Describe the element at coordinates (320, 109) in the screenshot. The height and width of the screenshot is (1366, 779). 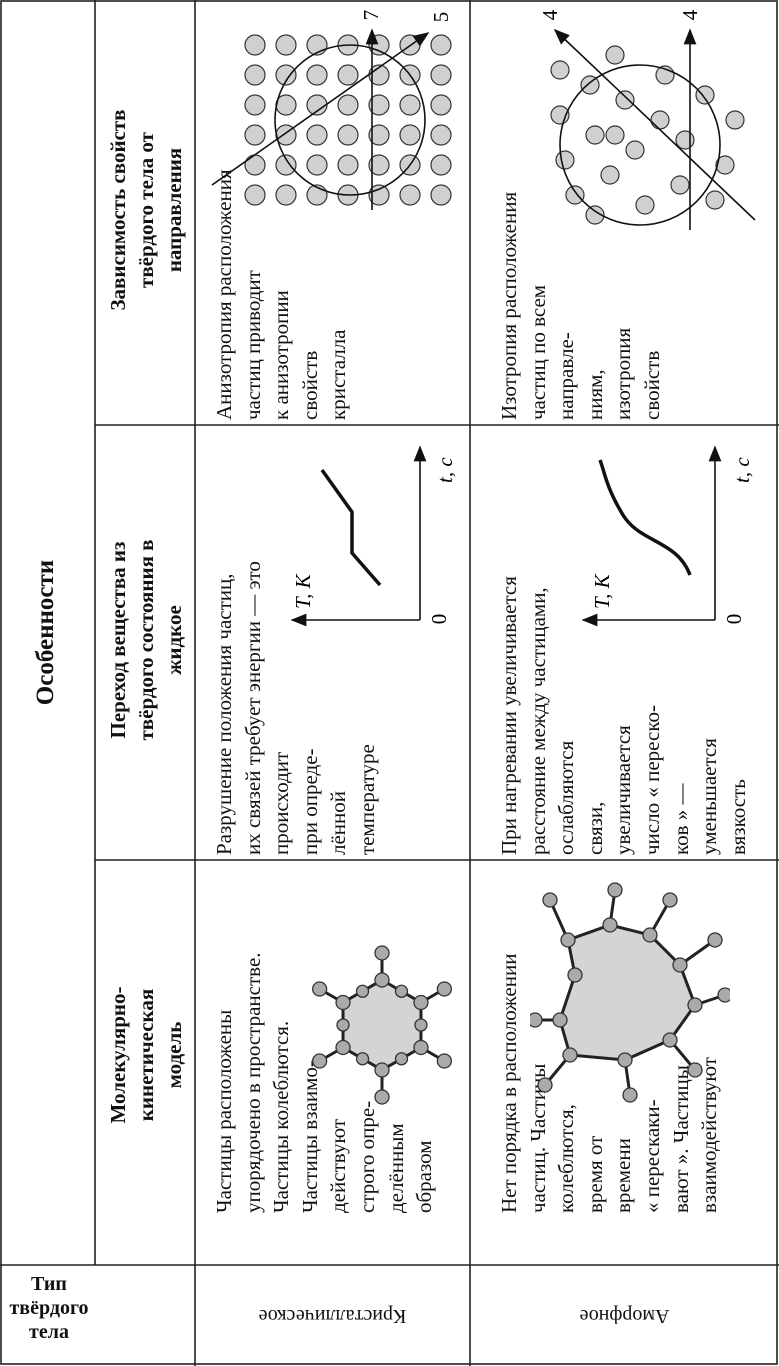
I see `direction-arrow` at that location.